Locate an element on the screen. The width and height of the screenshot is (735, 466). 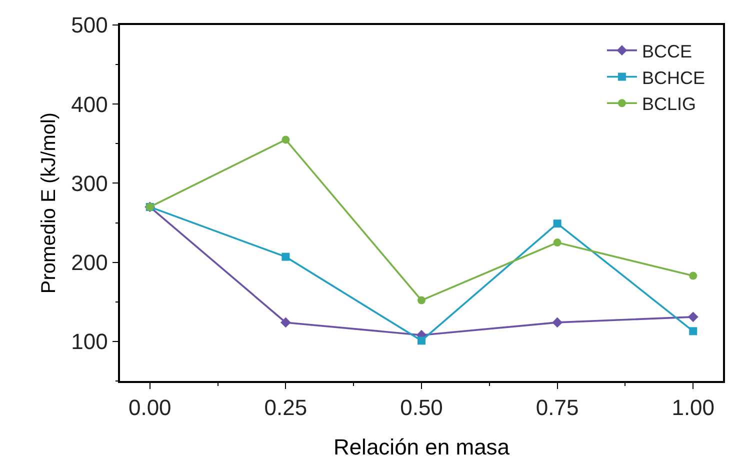
legend-label: BCLIG is located at coordinates (669, 104).